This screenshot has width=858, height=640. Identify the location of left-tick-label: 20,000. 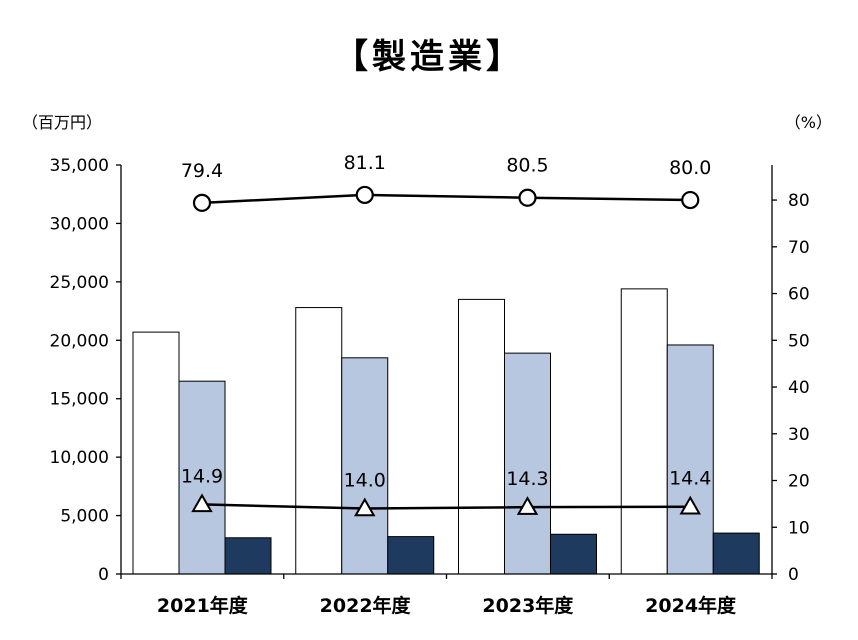
(79, 341).